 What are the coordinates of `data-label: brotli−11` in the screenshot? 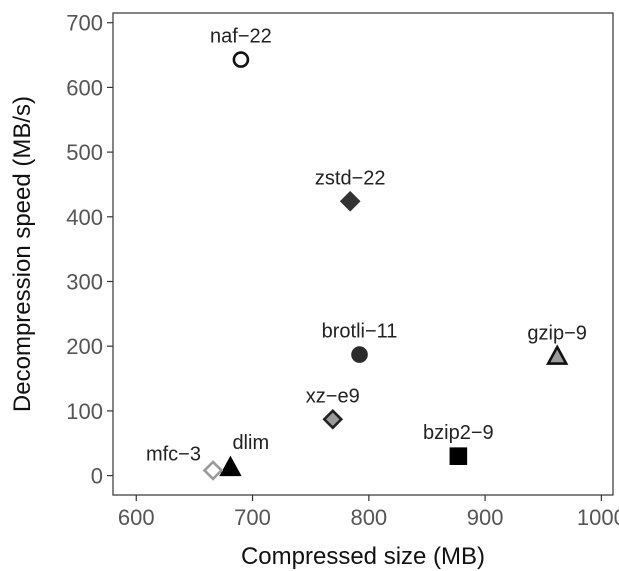 It's located at (360, 332).